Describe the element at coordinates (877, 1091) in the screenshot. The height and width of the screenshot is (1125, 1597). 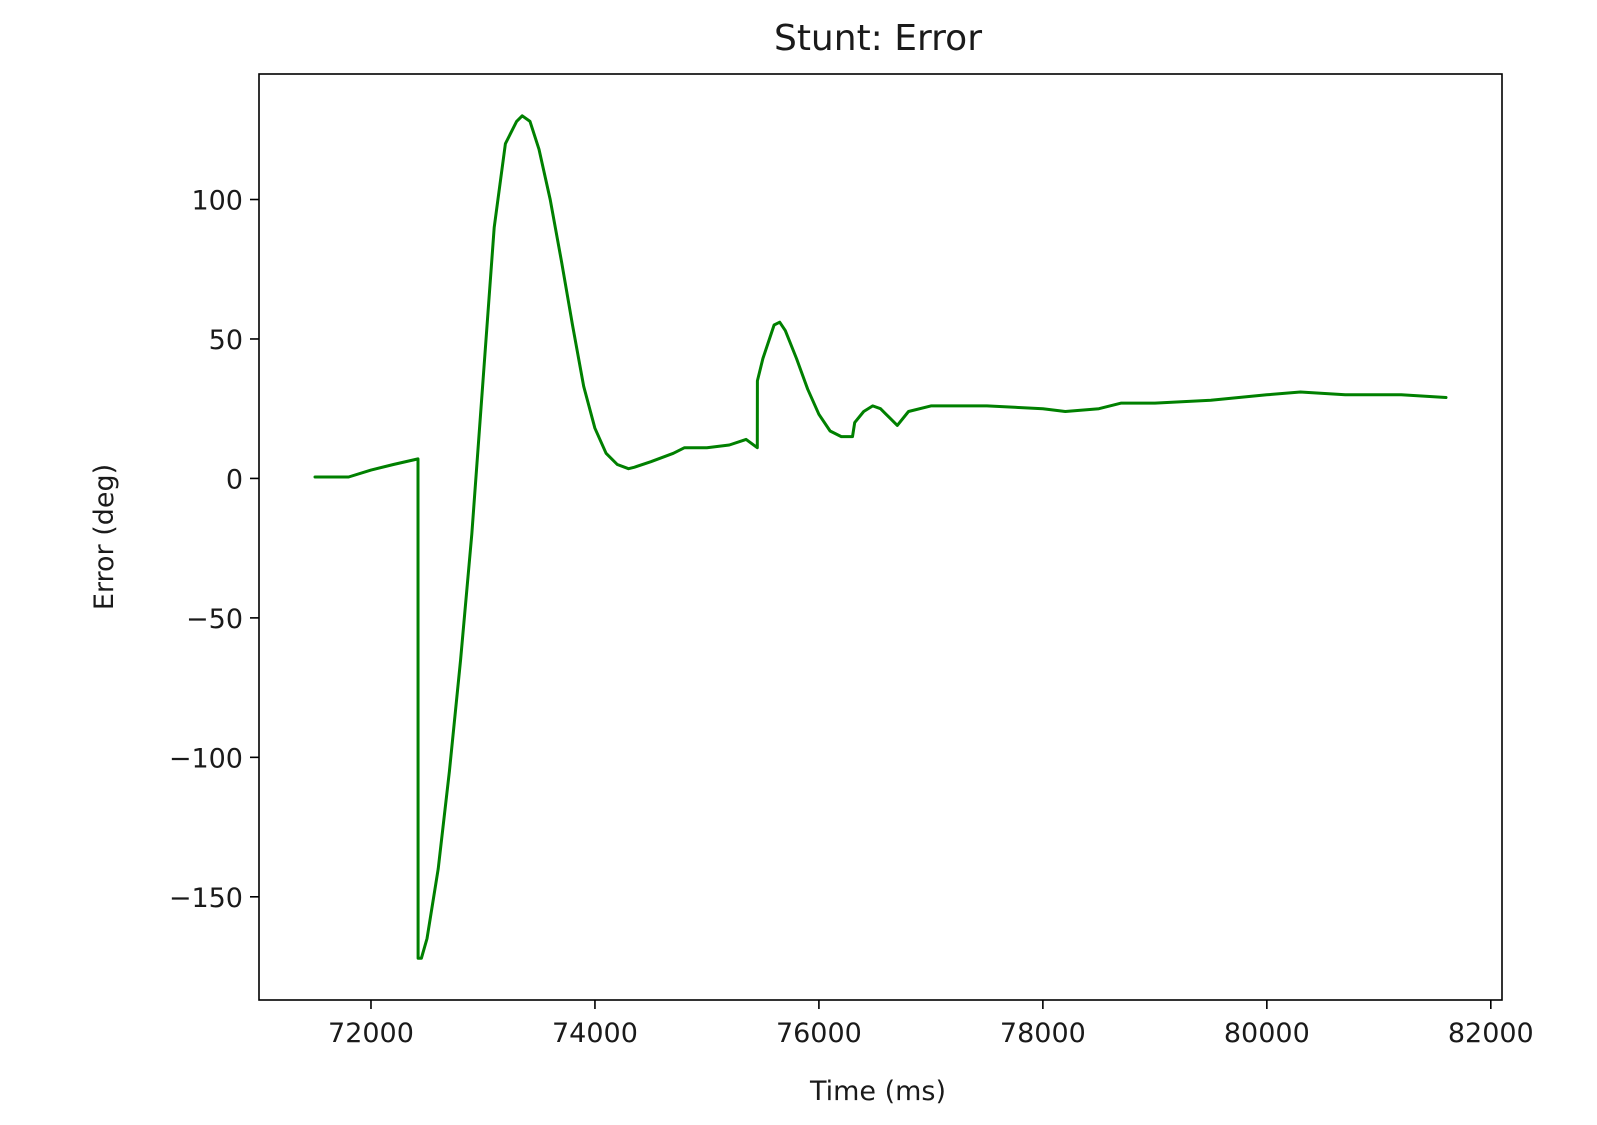
I see `x-axis-label: Time (ms)` at that location.